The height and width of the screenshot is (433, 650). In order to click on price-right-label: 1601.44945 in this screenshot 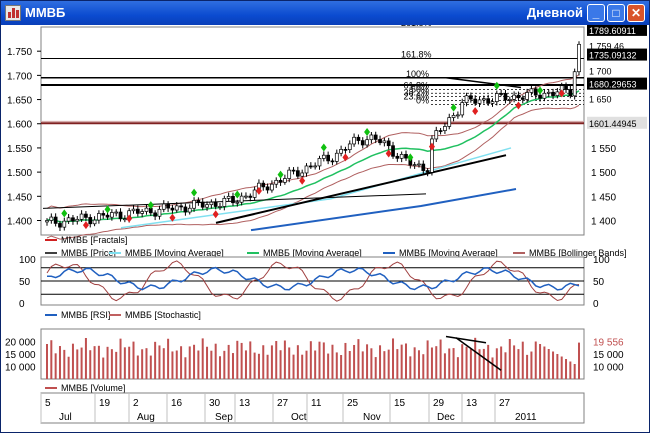, I will do `click(613, 124)`.